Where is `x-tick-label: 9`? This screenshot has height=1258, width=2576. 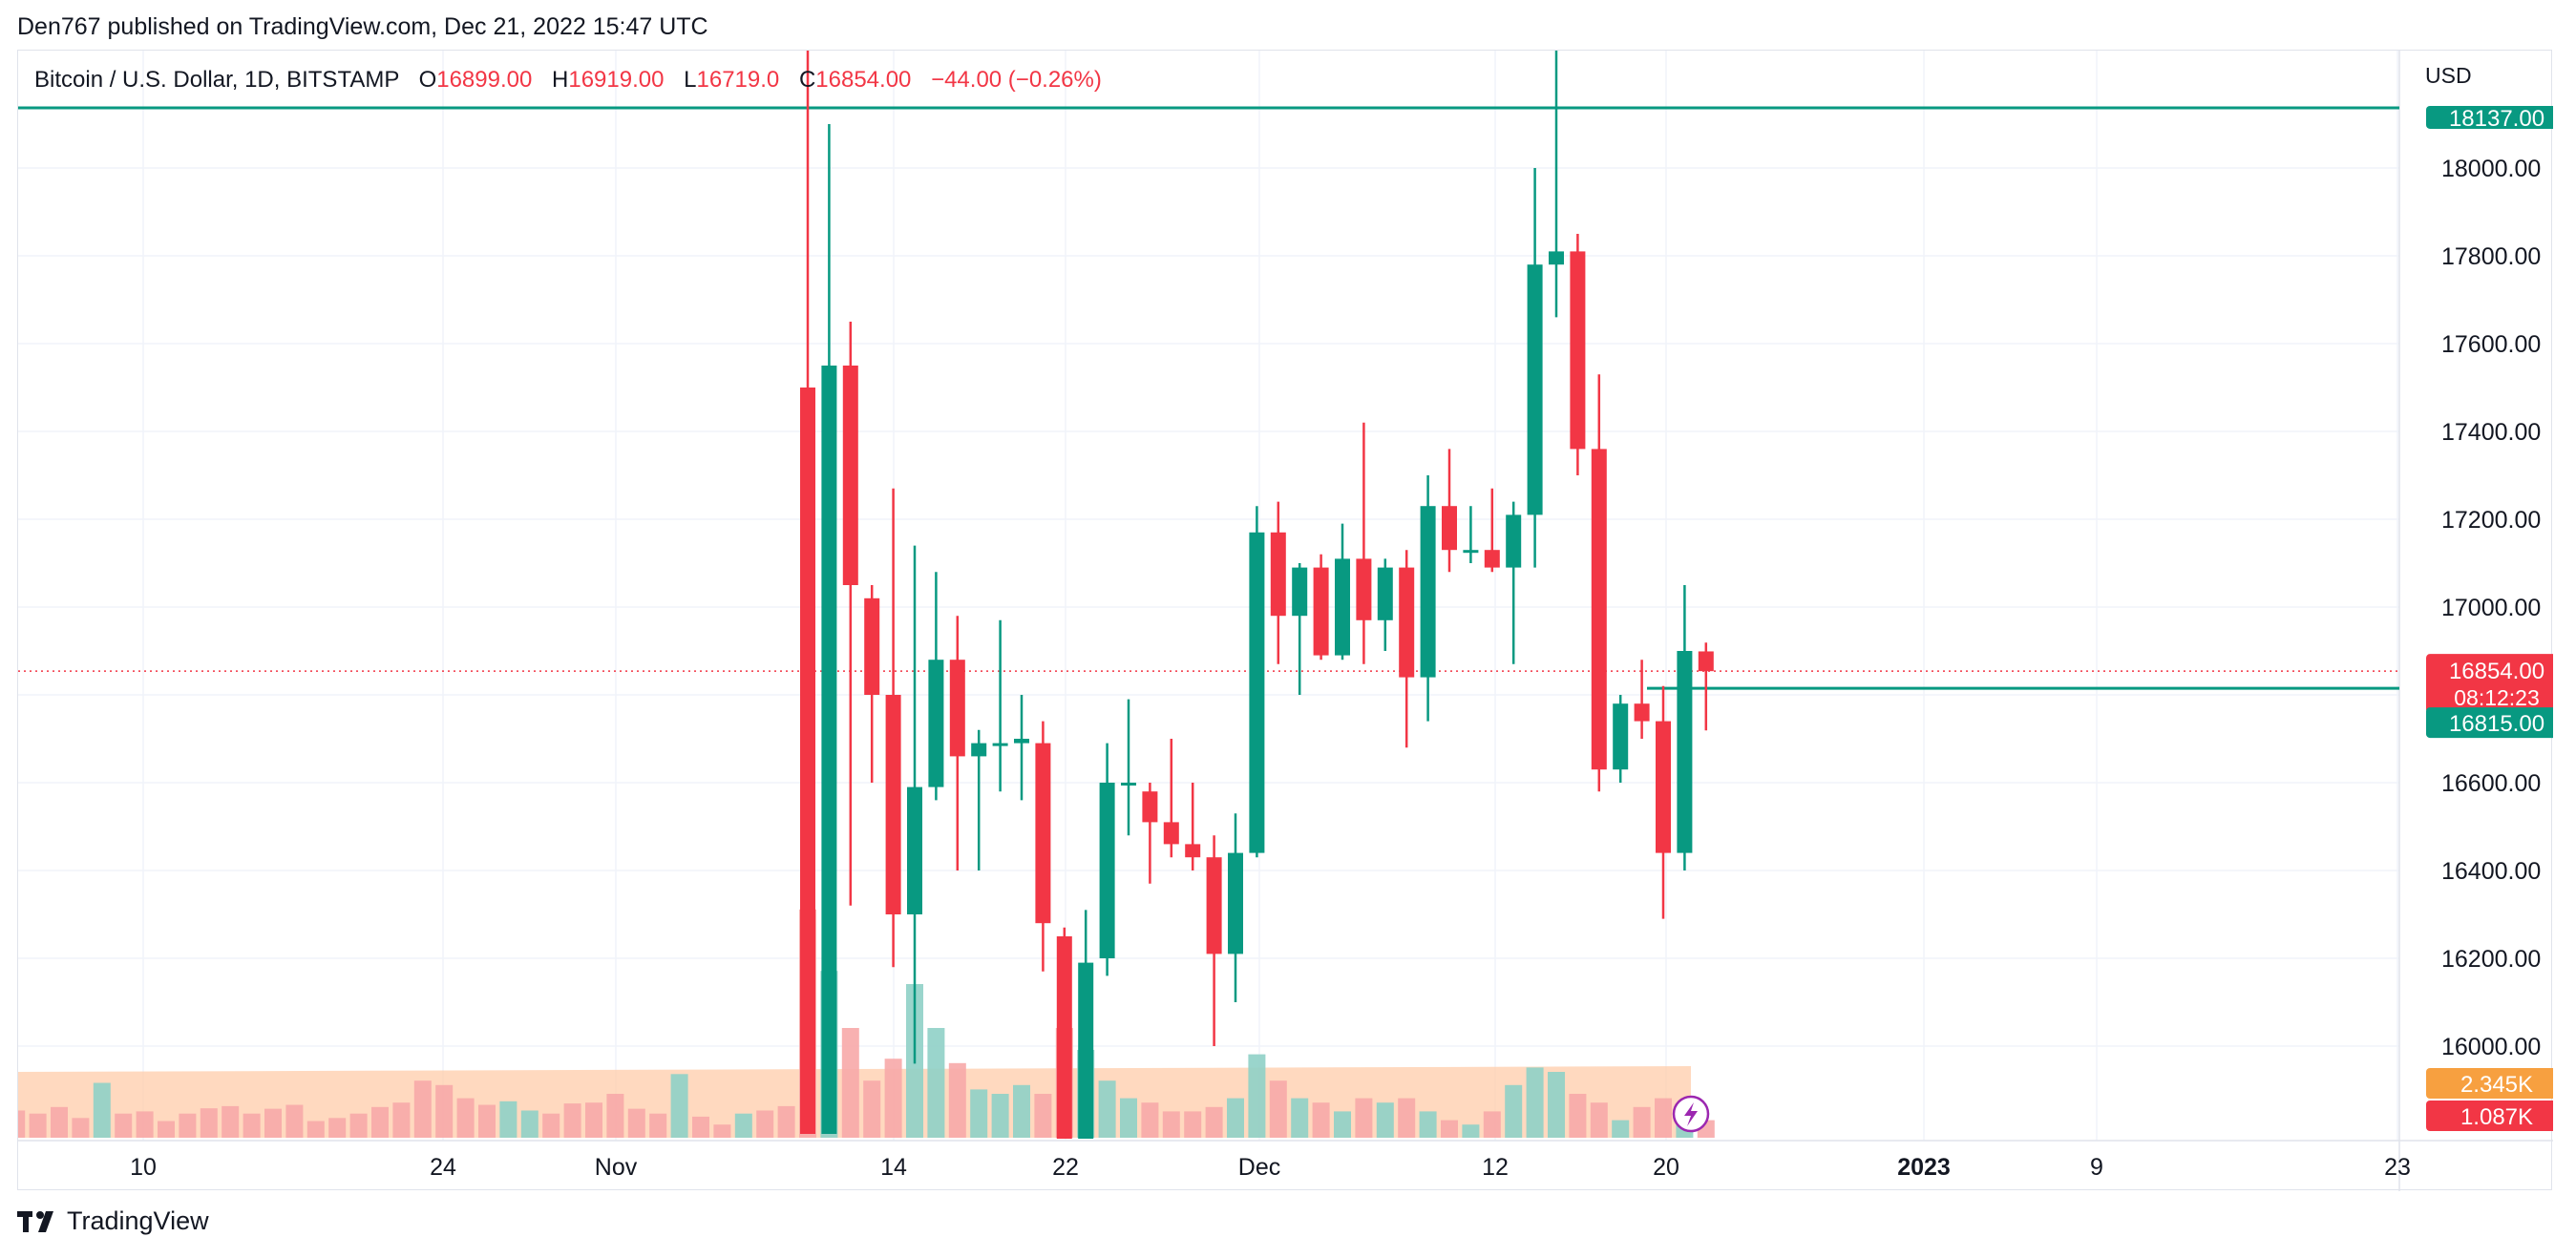
x-tick-label: 9 is located at coordinates (2096, 1167).